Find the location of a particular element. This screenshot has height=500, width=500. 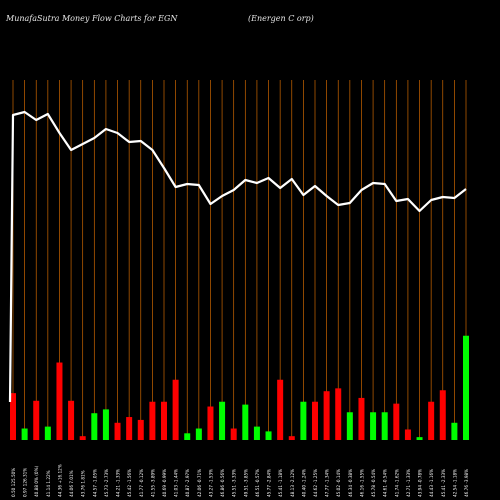

x-tick-label: 42.71 -1.33% is located at coordinates (408, 483).